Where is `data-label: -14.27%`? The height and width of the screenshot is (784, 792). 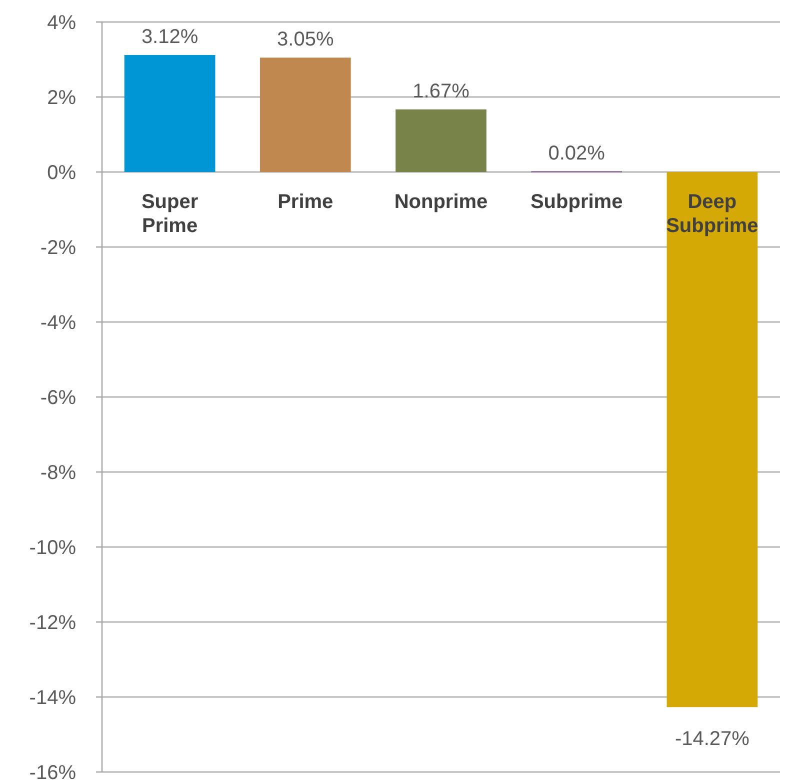 data-label: -14.27% is located at coordinates (712, 739).